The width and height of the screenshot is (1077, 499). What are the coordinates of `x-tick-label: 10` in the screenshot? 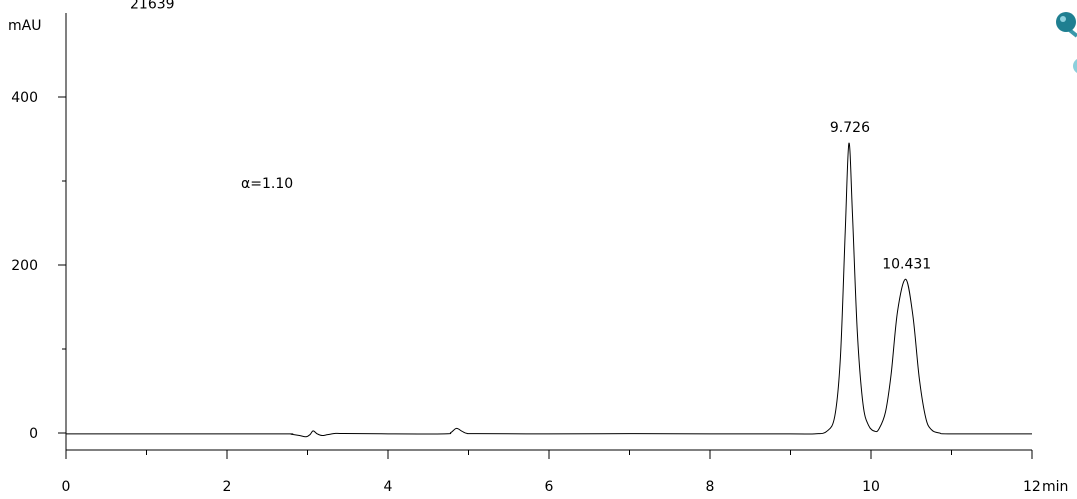 It's located at (871, 487).